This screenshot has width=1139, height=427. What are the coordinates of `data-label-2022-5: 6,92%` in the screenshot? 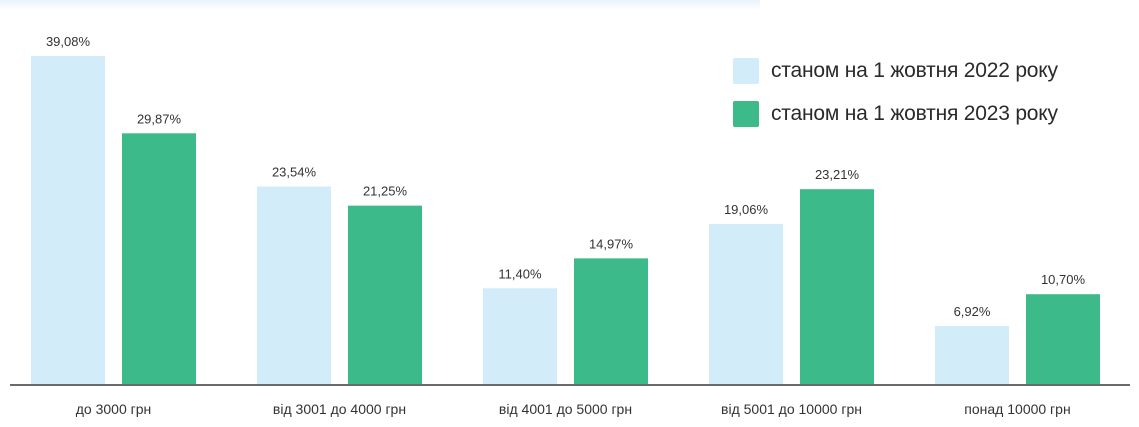 It's located at (972, 311).